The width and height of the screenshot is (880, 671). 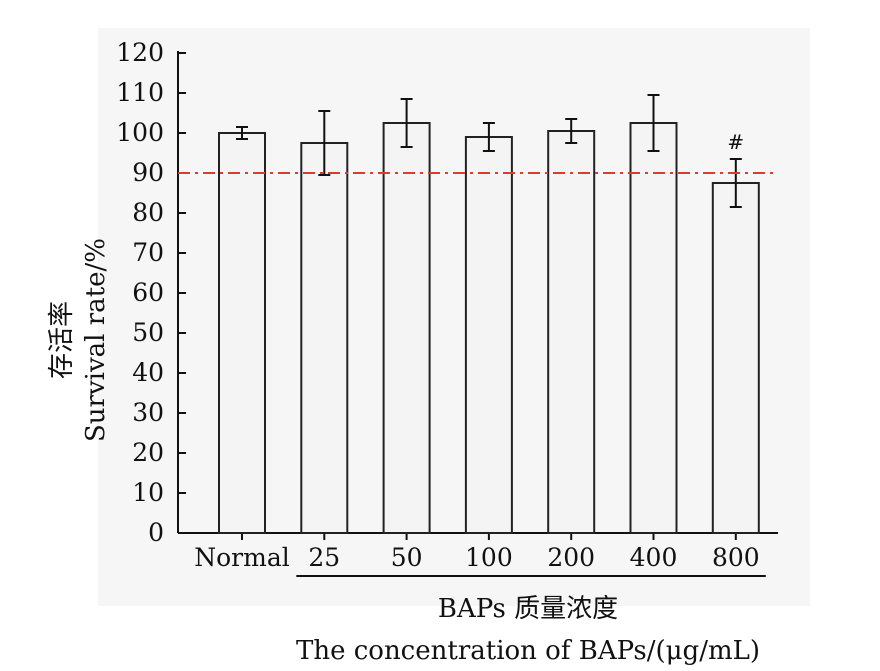 What do you see at coordinates (148, 372) in the screenshot?
I see `y-tick-label: 40` at bounding box center [148, 372].